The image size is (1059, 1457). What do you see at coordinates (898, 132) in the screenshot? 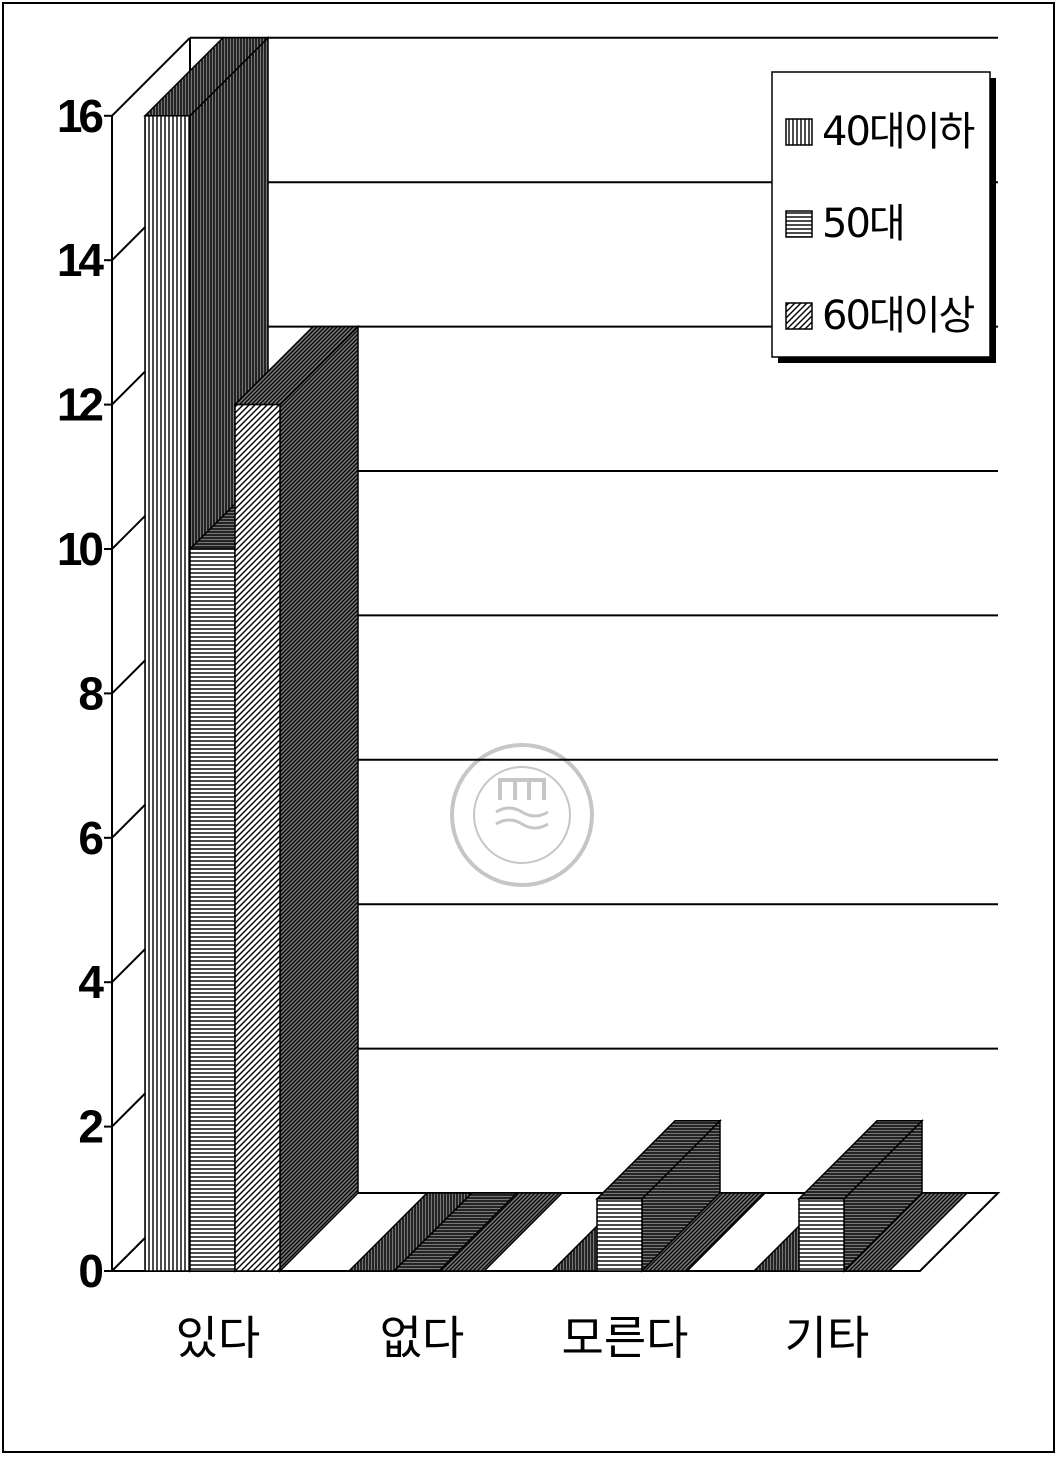
I see `legend-label: 40대이하` at bounding box center [898, 132].